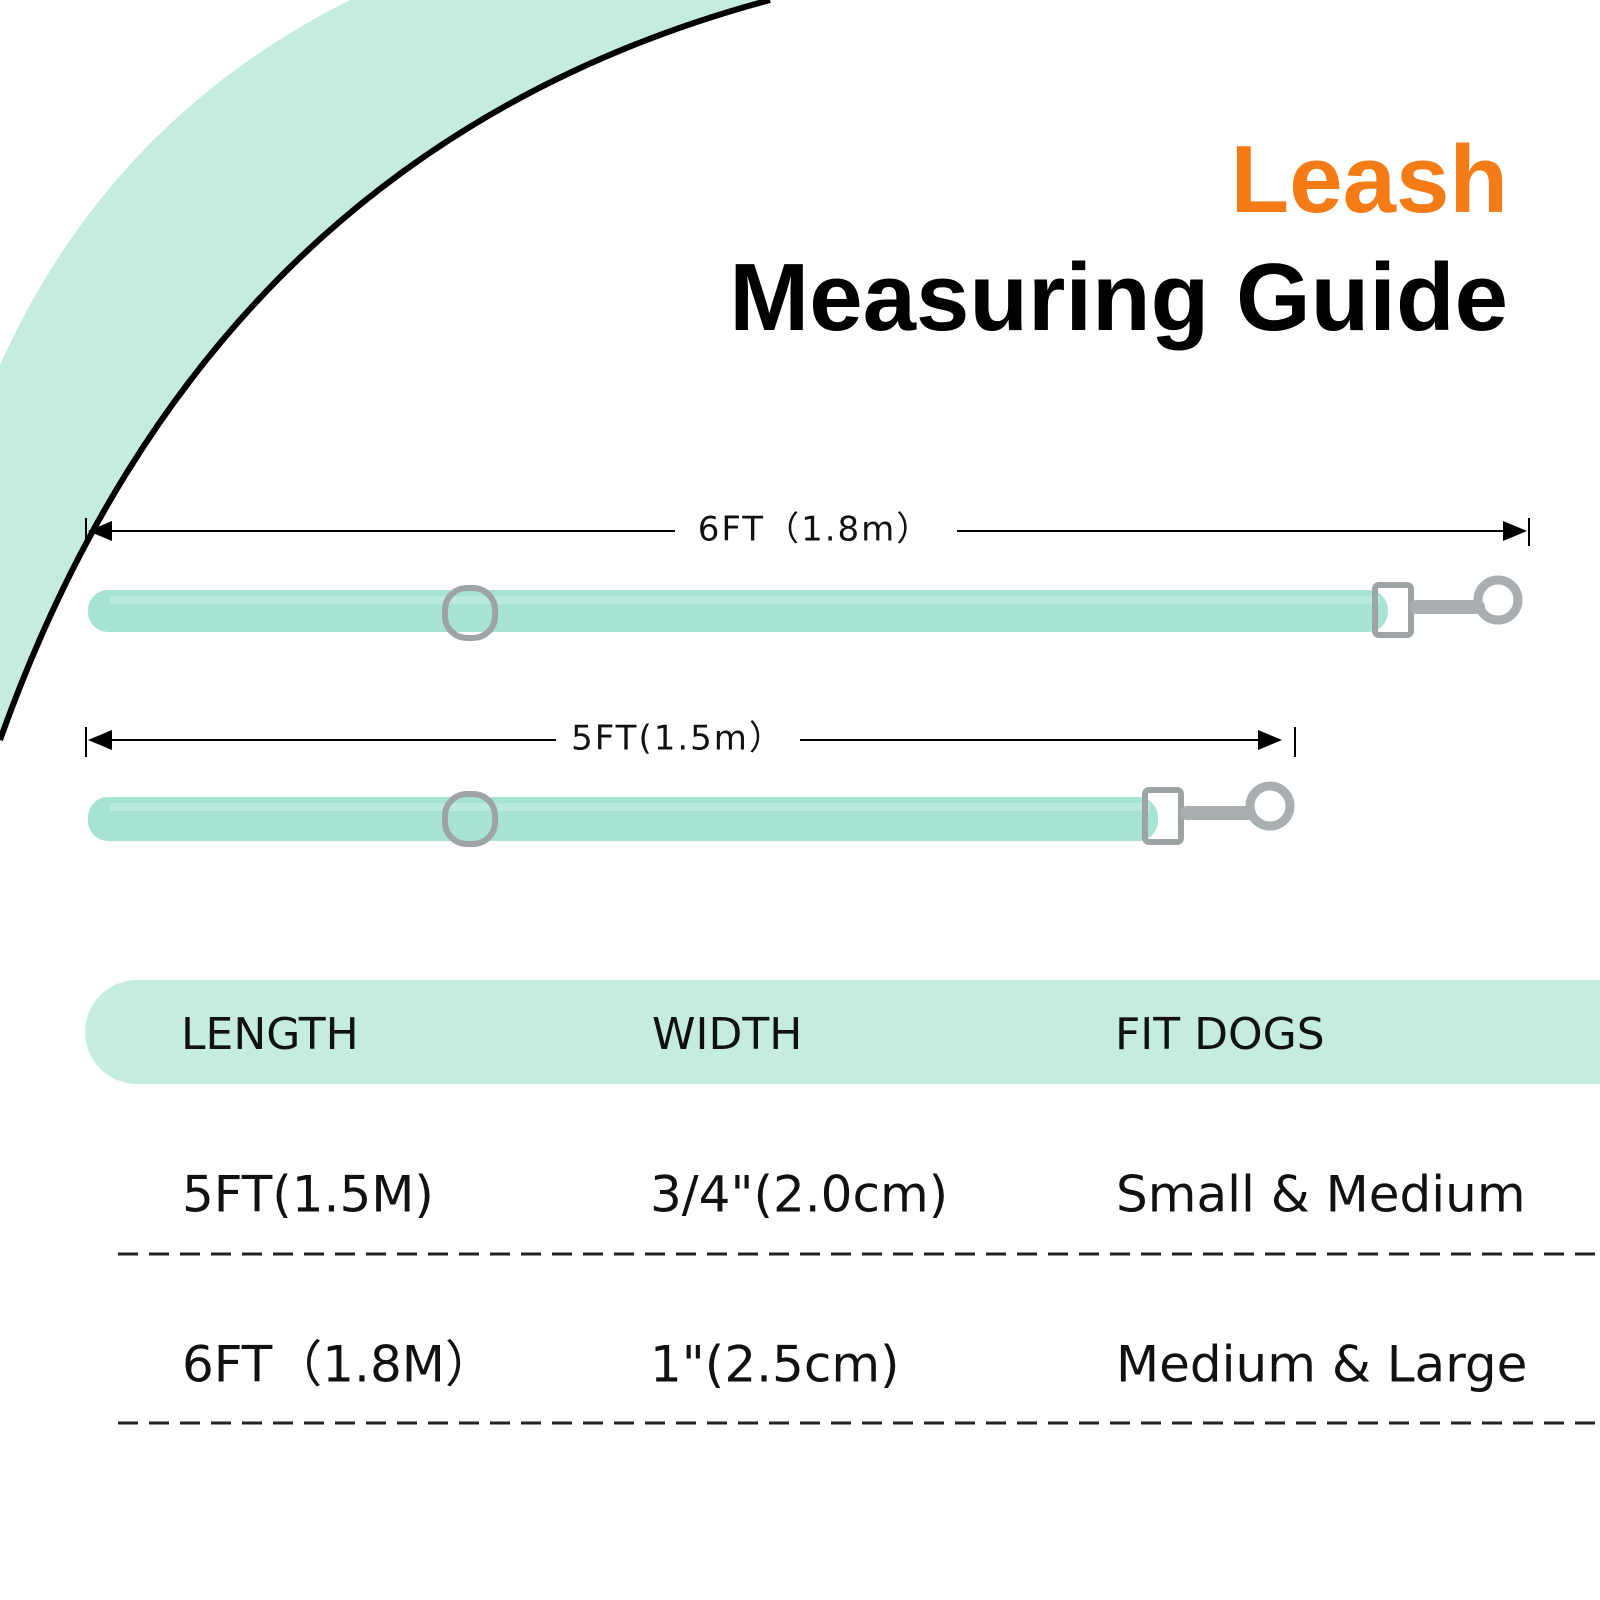 This screenshot has width=1600, height=1600. I want to click on table-header: FIT DOGS, so click(1220, 1034).